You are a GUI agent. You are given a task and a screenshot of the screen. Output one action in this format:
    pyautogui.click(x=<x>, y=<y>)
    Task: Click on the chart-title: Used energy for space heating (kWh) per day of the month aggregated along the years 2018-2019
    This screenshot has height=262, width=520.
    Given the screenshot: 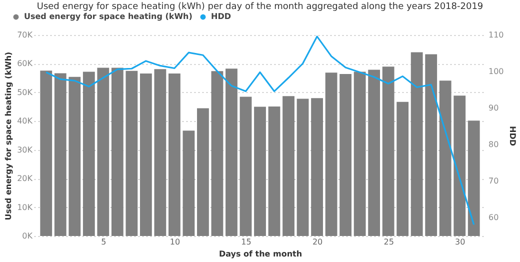 What is the action you would take?
    pyautogui.click(x=260, y=7)
    